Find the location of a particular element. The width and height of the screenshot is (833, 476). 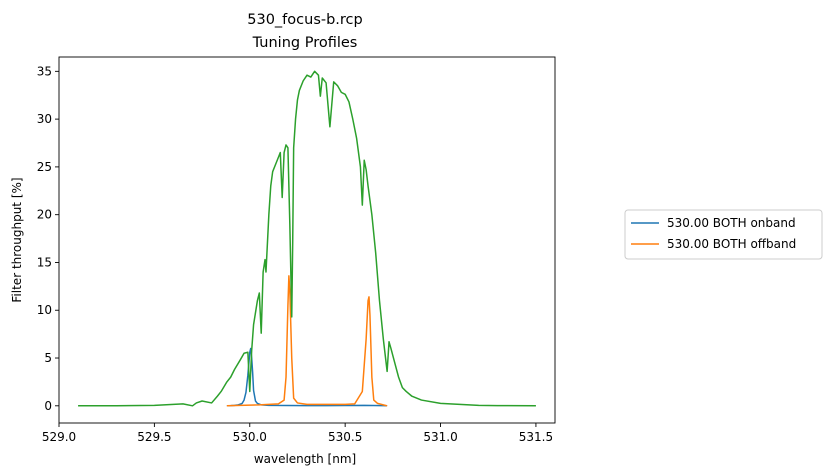

y-tick-label: 5 is located at coordinates (48, 358).